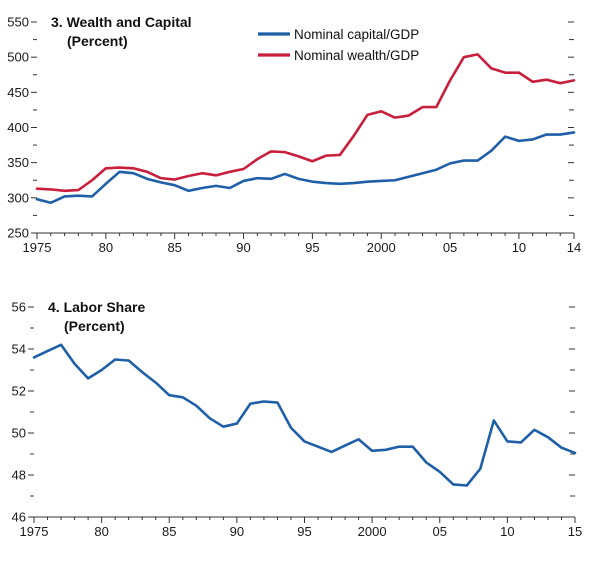  I want to click on y-tick-label: 450, so click(18, 92).